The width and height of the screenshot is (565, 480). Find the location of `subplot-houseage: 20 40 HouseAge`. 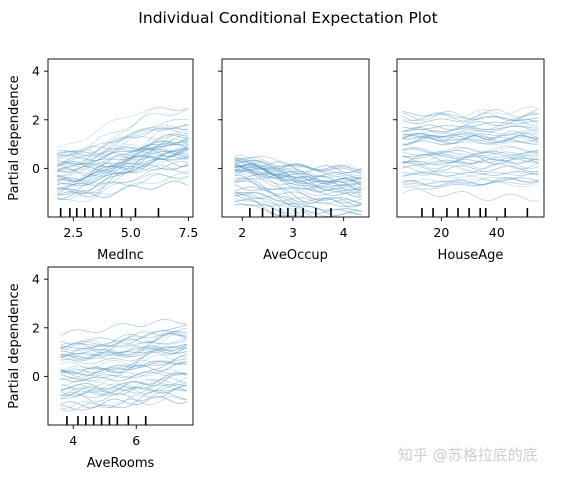

subplot-houseage: 20 40 HouseAge is located at coordinates (469, 160).